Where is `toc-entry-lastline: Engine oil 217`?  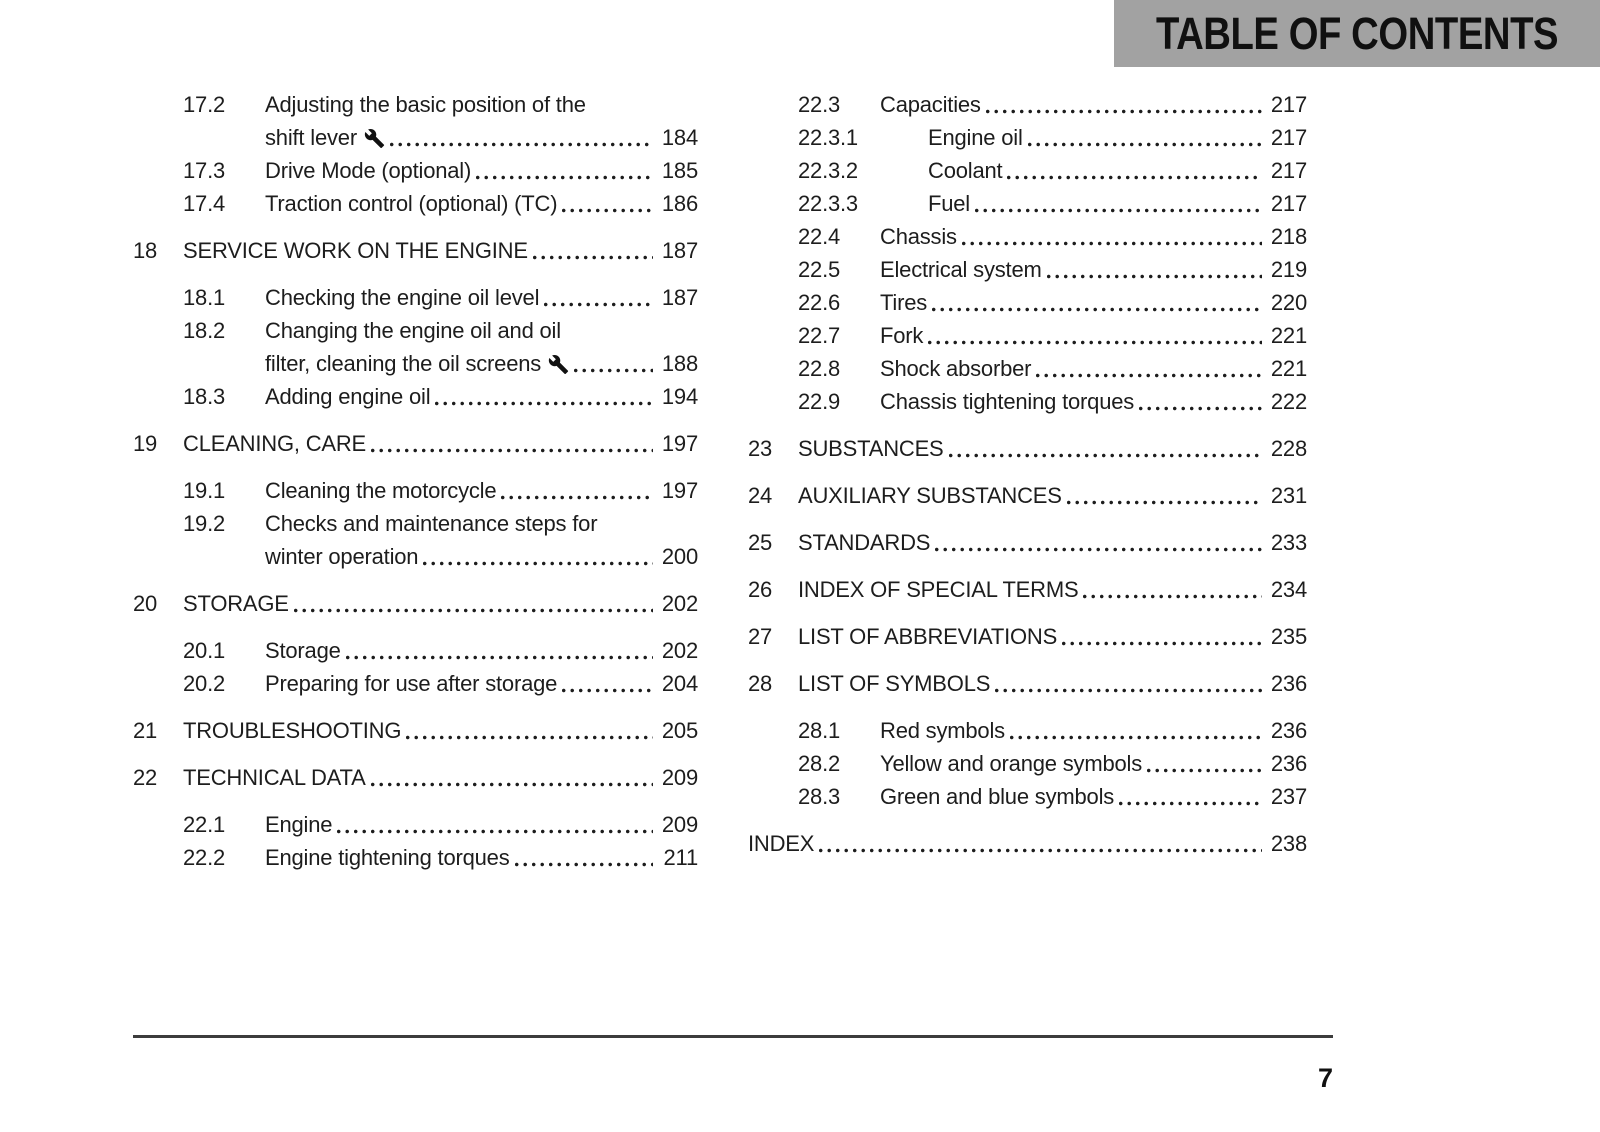 toc-entry-lastline: Engine oil 217 is located at coordinates (1117, 137).